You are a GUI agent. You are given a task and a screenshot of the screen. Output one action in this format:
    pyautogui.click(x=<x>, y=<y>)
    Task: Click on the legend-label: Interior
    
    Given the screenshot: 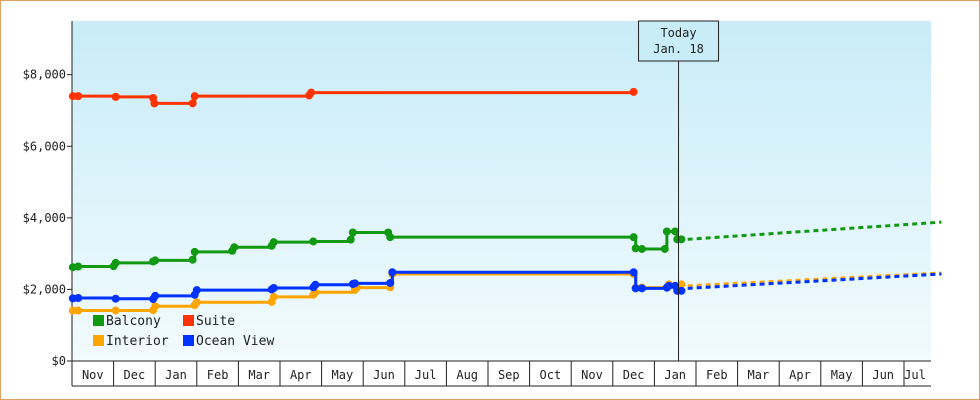 What is the action you would take?
    pyautogui.click(x=137, y=341)
    